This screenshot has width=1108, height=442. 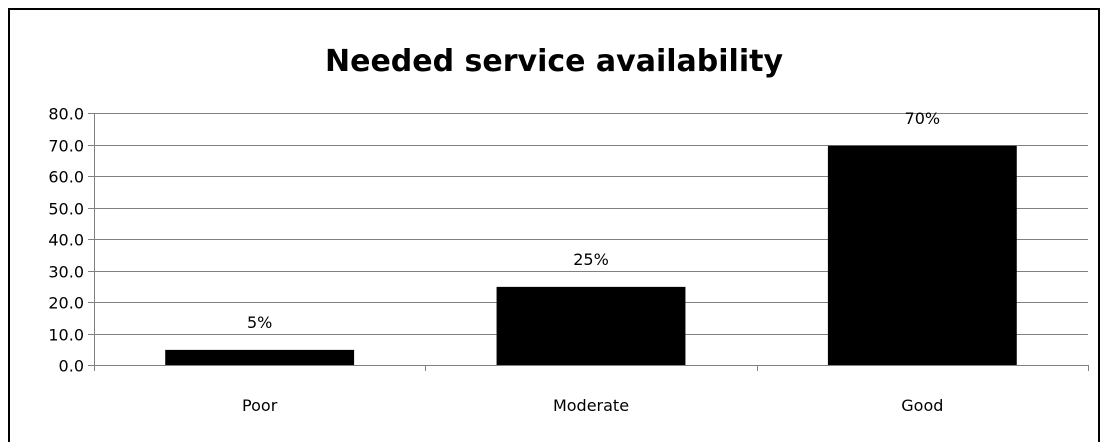 I want to click on y-tick-label: 80.0, so click(x=66, y=114).